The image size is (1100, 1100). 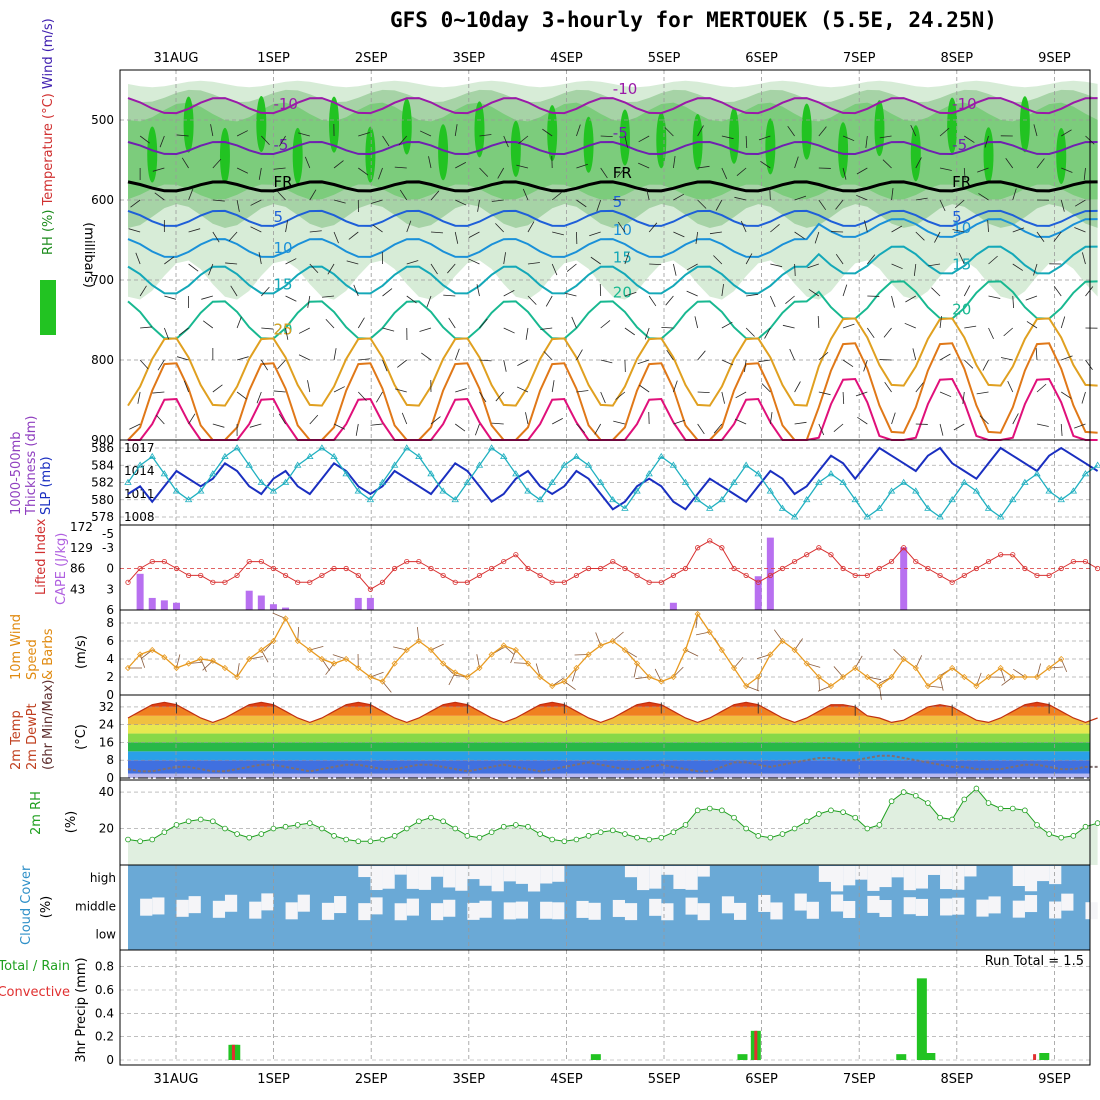 I want to click on top-date-label: 8SEP, so click(x=957, y=58).